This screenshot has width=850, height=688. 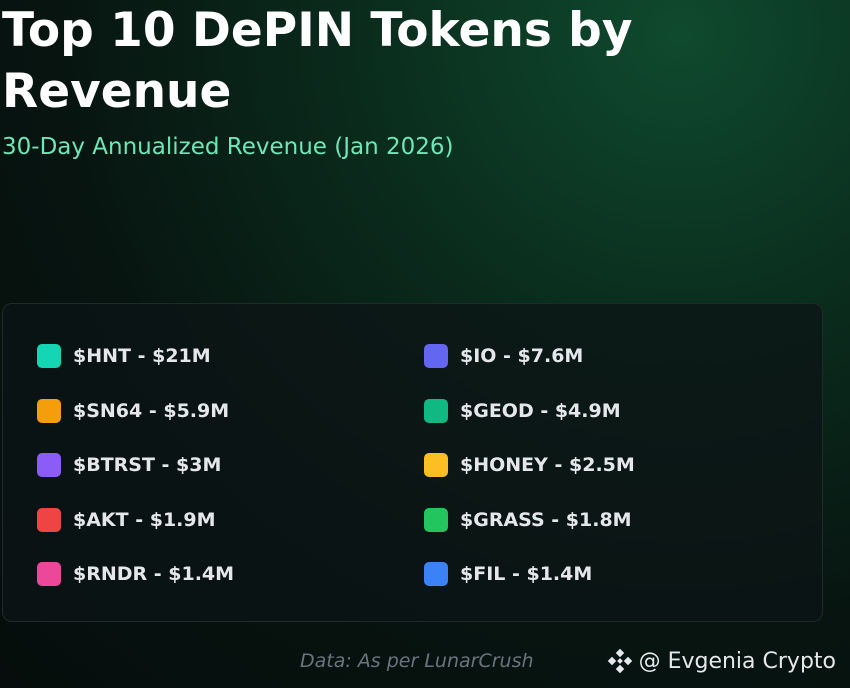 What do you see at coordinates (546, 519) in the screenshot?
I see `legend-label: $GRASS - $1.8M` at bounding box center [546, 519].